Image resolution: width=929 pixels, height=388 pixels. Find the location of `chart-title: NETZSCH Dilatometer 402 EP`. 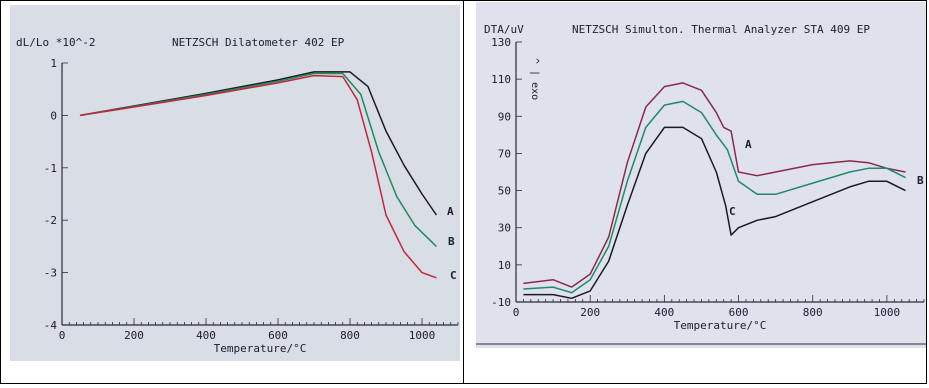

chart-title: NETZSCH Dilatometer 402 EP is located at coordinates (258, 42).